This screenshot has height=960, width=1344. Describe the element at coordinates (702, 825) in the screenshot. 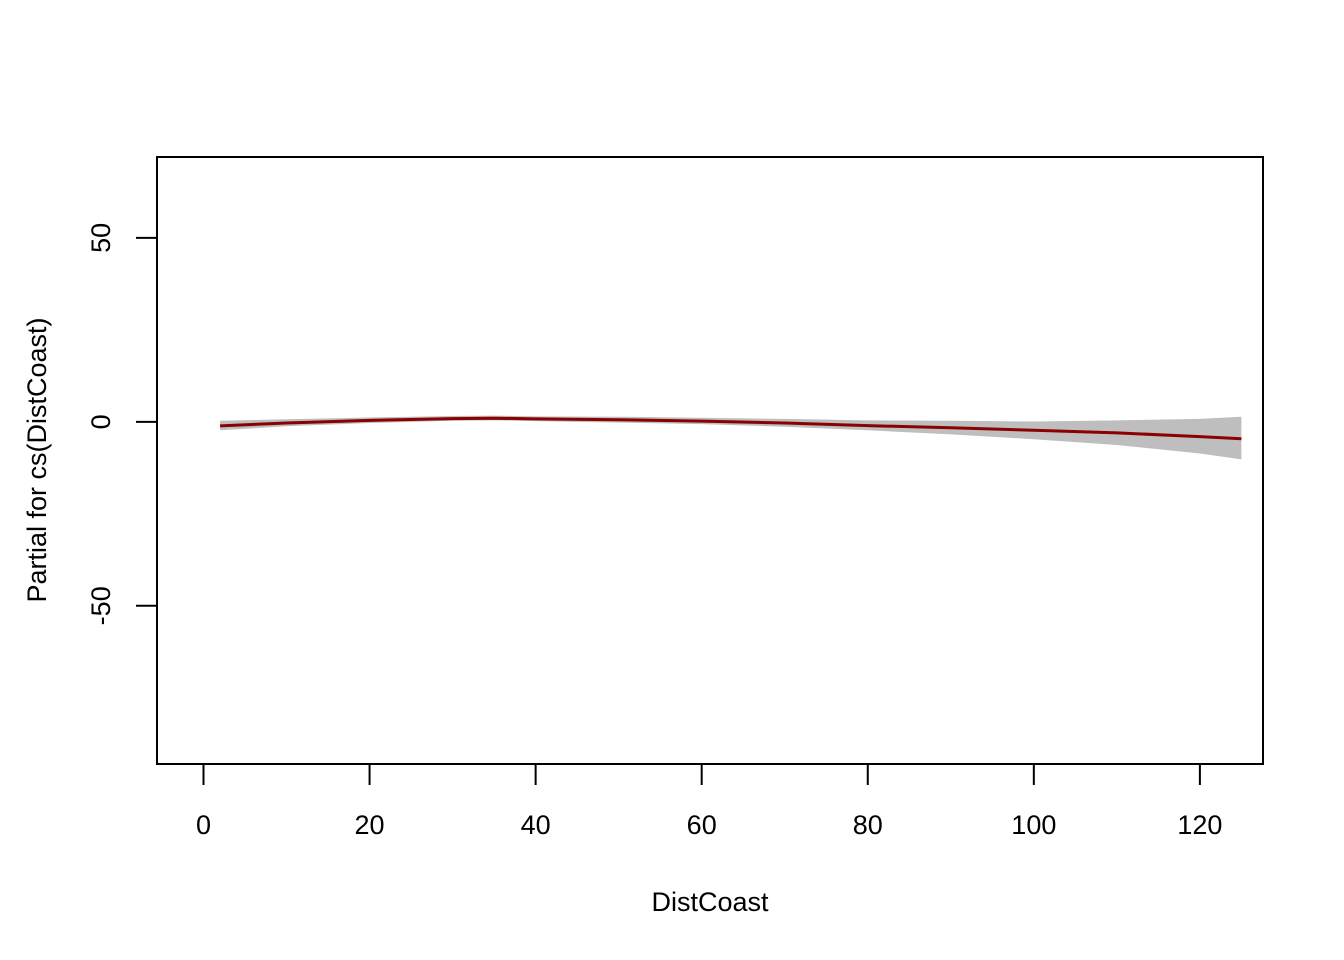

I see `x-tick-label: 60` at that location.